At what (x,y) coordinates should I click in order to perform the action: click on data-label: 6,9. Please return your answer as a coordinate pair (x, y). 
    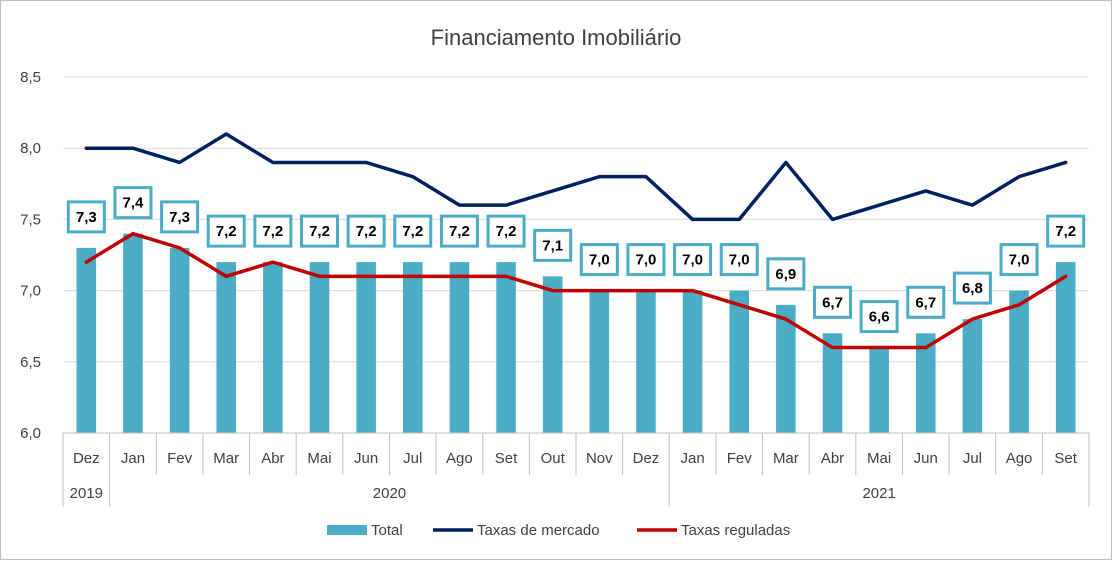
    Looking at the image, I should click on (785, 274).